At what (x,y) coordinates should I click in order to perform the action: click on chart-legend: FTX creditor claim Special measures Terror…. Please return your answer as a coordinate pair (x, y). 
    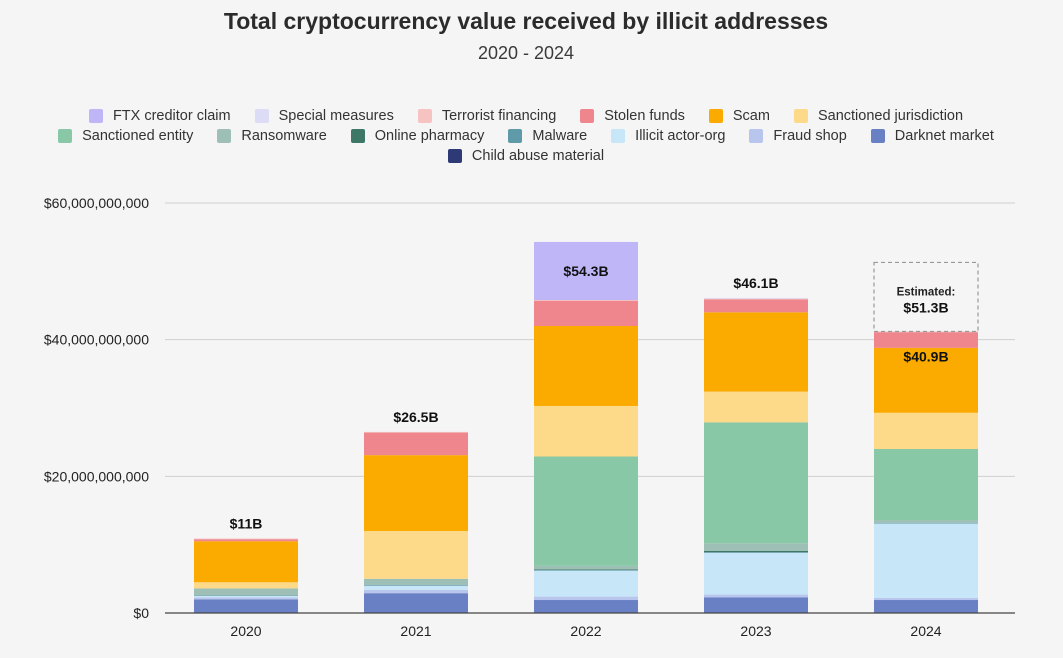
    Looking at the image, I should click on (526, 136).